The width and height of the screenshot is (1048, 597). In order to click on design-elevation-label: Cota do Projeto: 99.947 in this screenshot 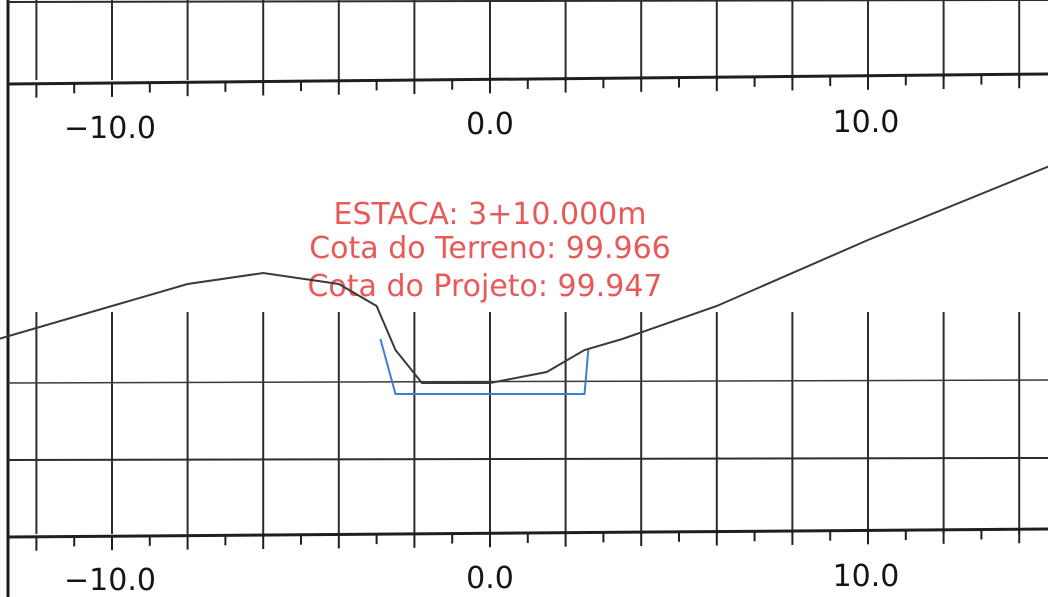, I will do `click(484, 286)`.